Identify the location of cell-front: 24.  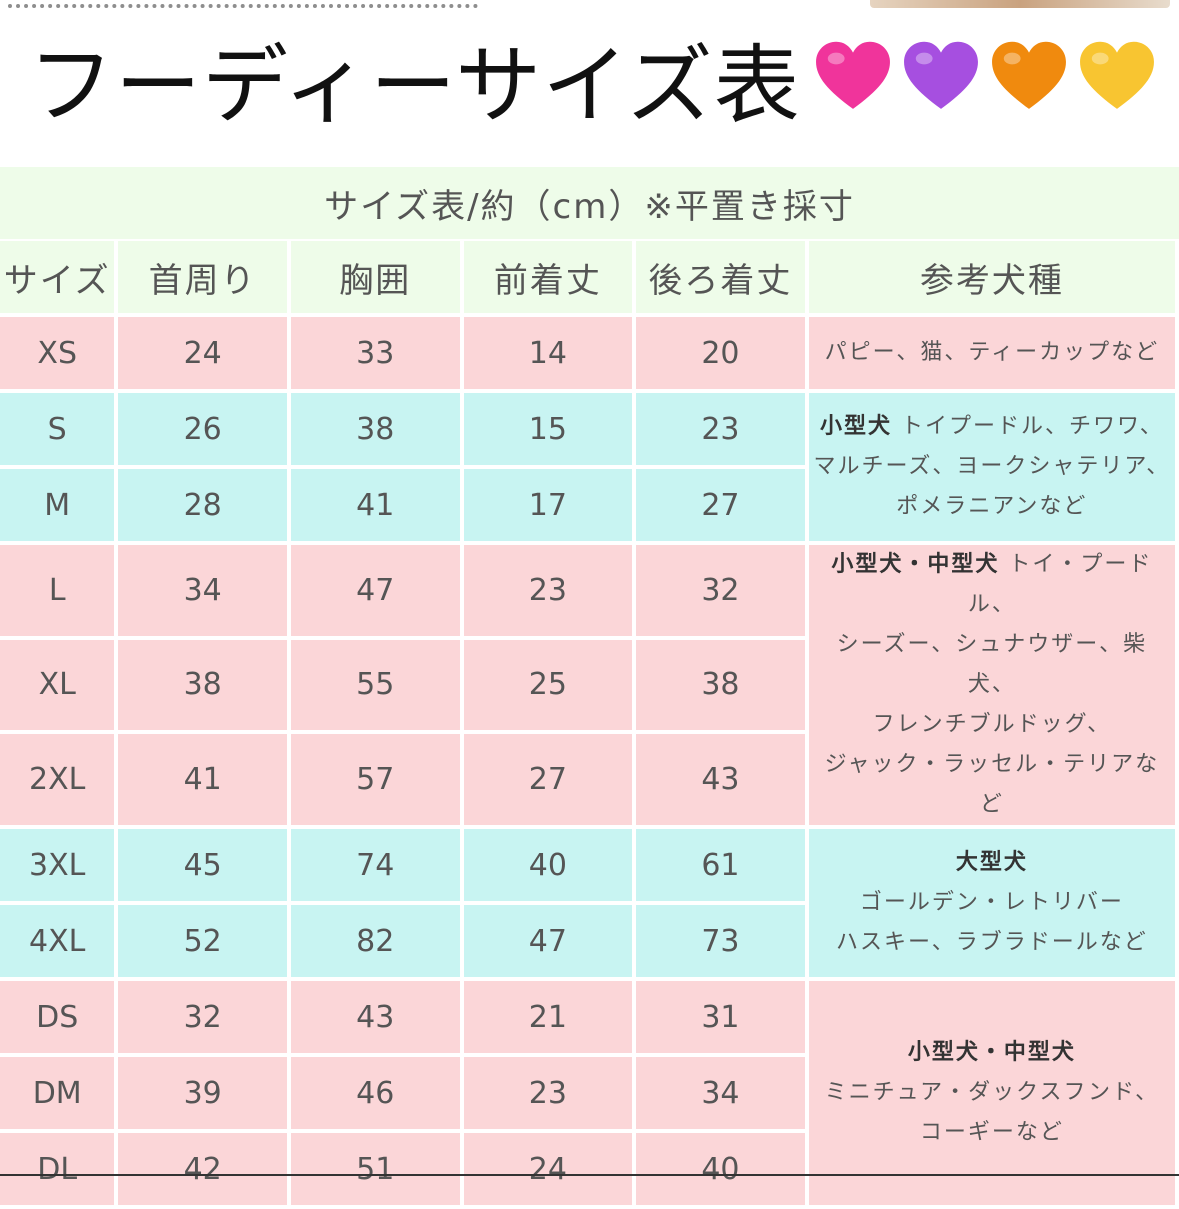
(548, 1169).